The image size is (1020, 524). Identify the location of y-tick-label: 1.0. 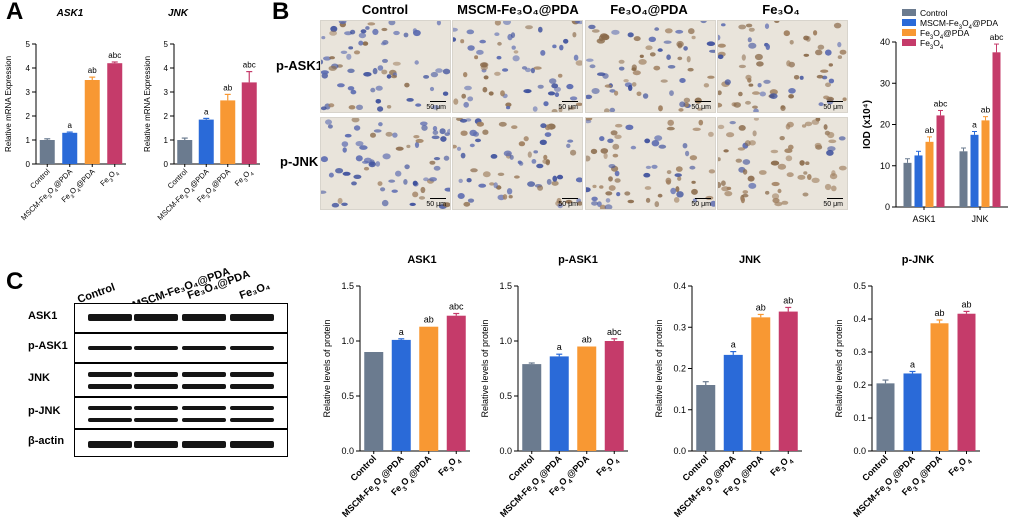
(505, 341).